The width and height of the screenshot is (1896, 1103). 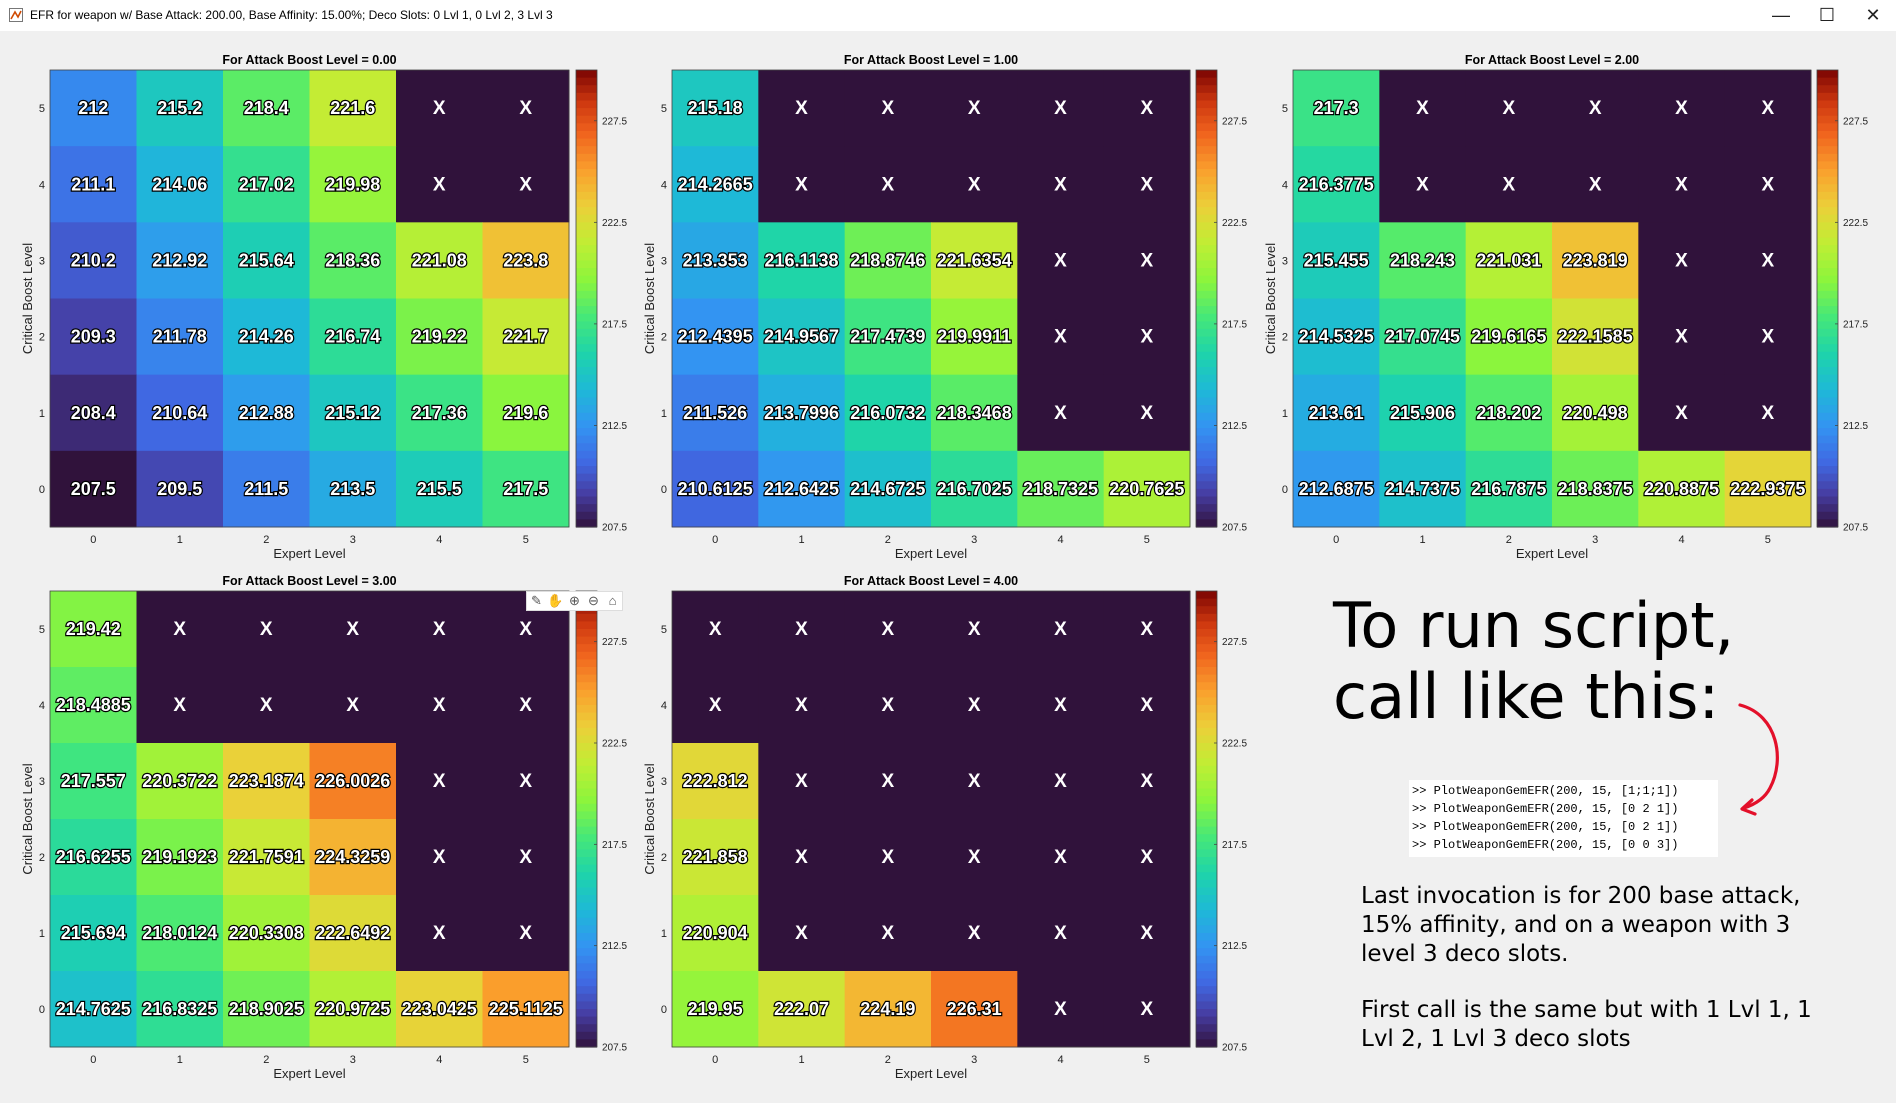 What do you see at coordinates (1545, 791) in the screenshot?
I see `code-line: >> PlotWeaponGemEFR(200, 15, [1;1;1])` at bounding box center [1545, 791].